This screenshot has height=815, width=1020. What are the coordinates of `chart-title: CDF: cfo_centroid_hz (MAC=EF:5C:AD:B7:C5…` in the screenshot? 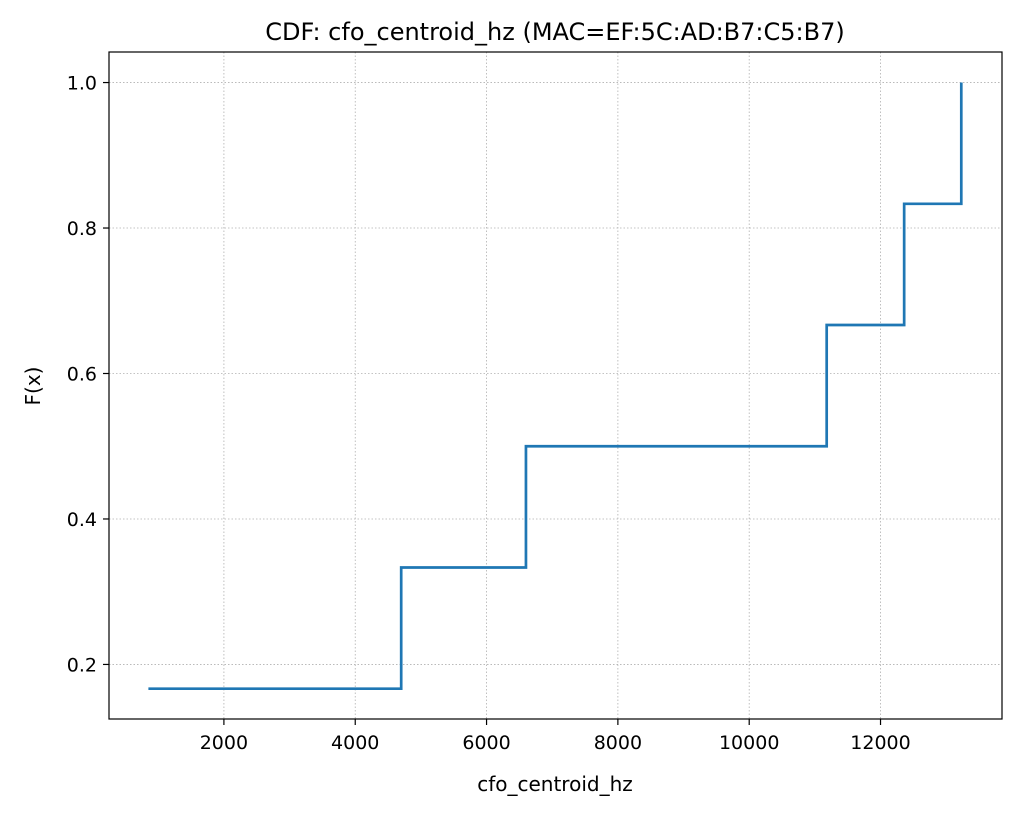 It's located at (554, 32).